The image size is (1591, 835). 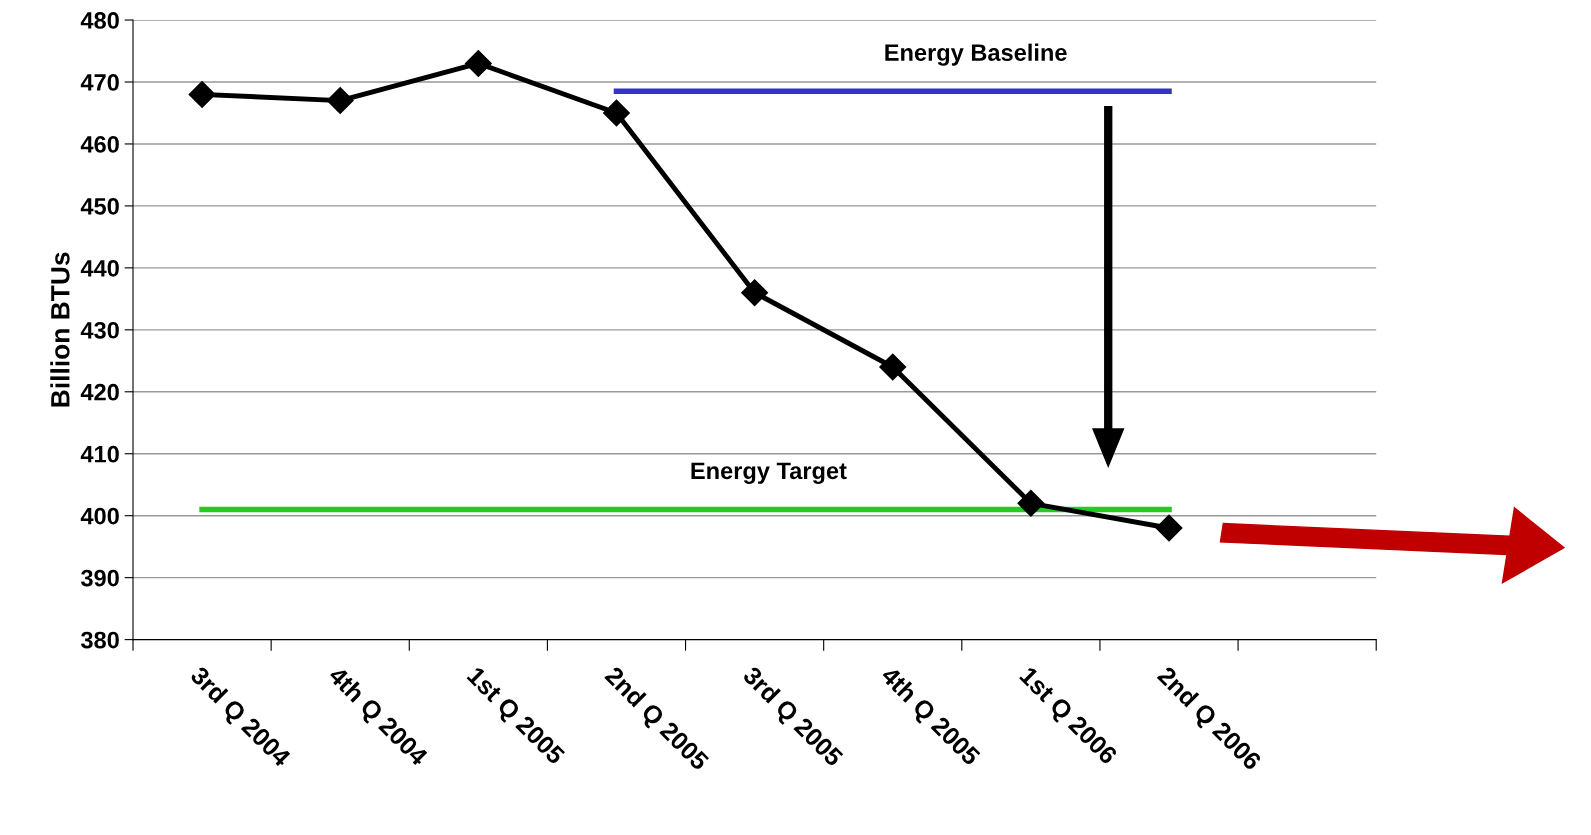 What do you see at coordinates (99, 206) in the screenshot?
I see `y-tick-label: 450` at bounding box center [99, 206].